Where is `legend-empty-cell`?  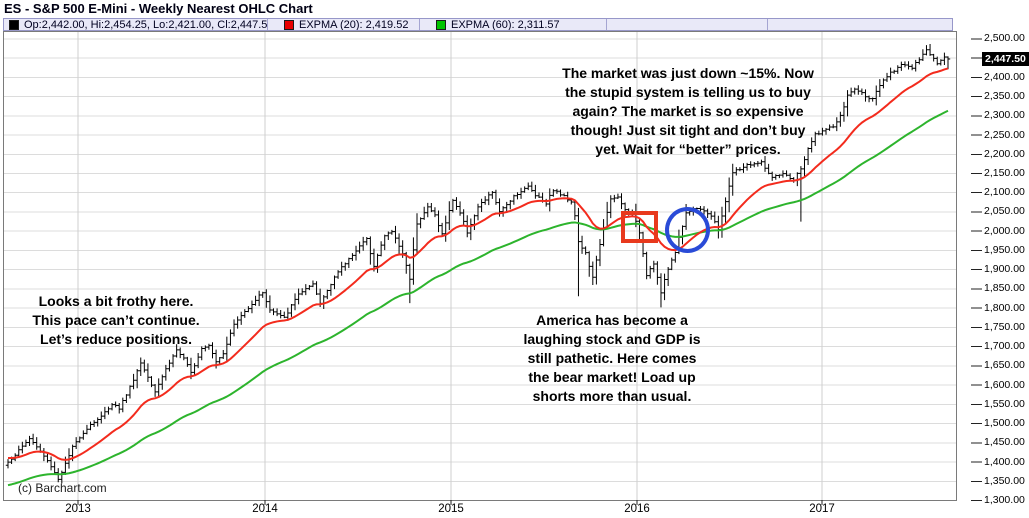 legend-empty-cell is located at coordinates (687, 24).